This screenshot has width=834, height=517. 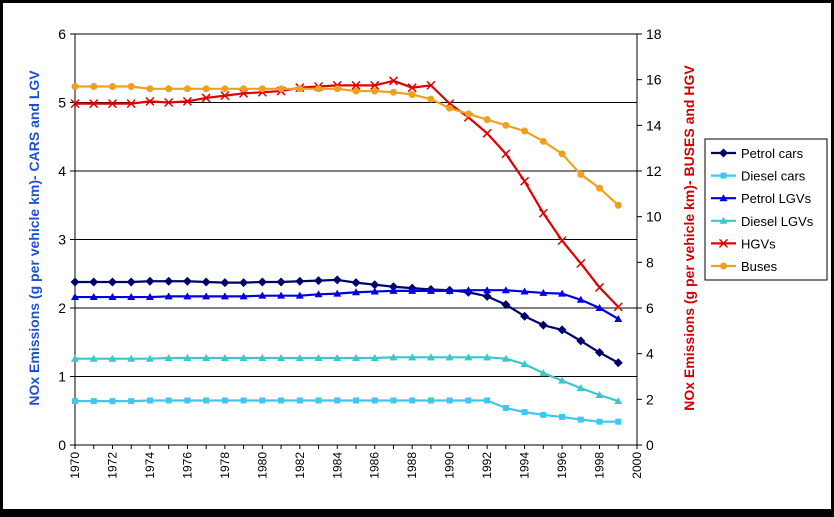 I want to click on legend-item-petrol-lgvs: Petrol LGVs, so click(x=761, y=198).